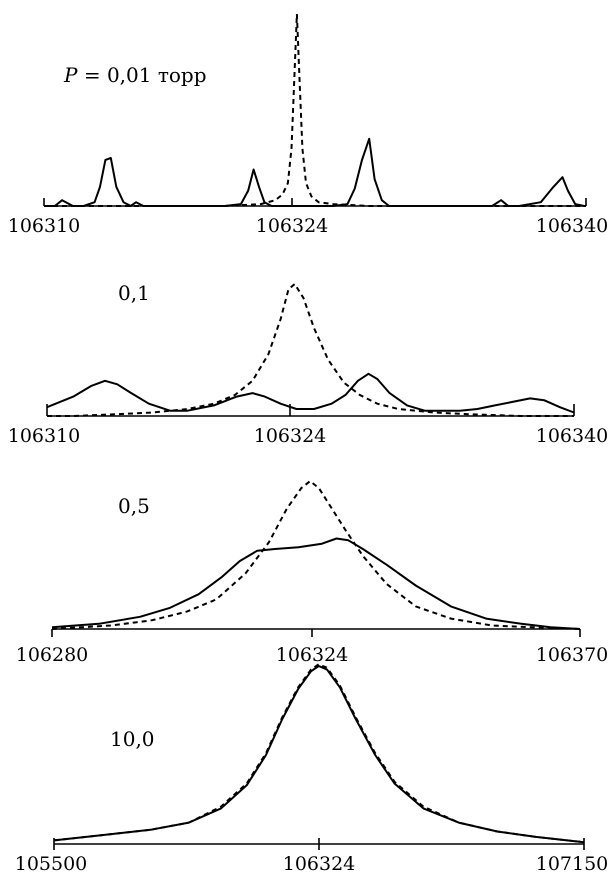 This screenshot has width=615, height=878. What do you see at coordinates (132, 739) in the screenshot?
I see `panel-4-label: 10,0` at bounding box center [132, 739].